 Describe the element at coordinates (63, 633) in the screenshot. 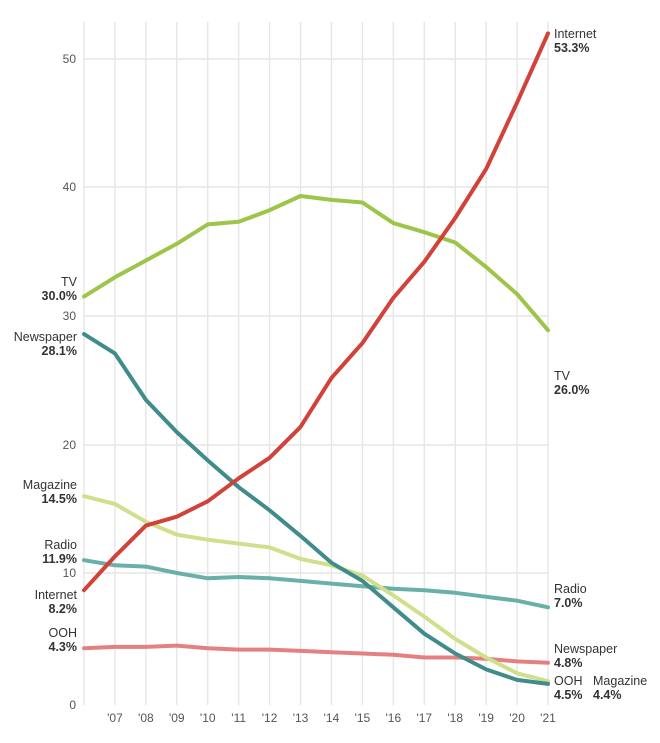

I see `start-label-ooh: OOH` at that location.